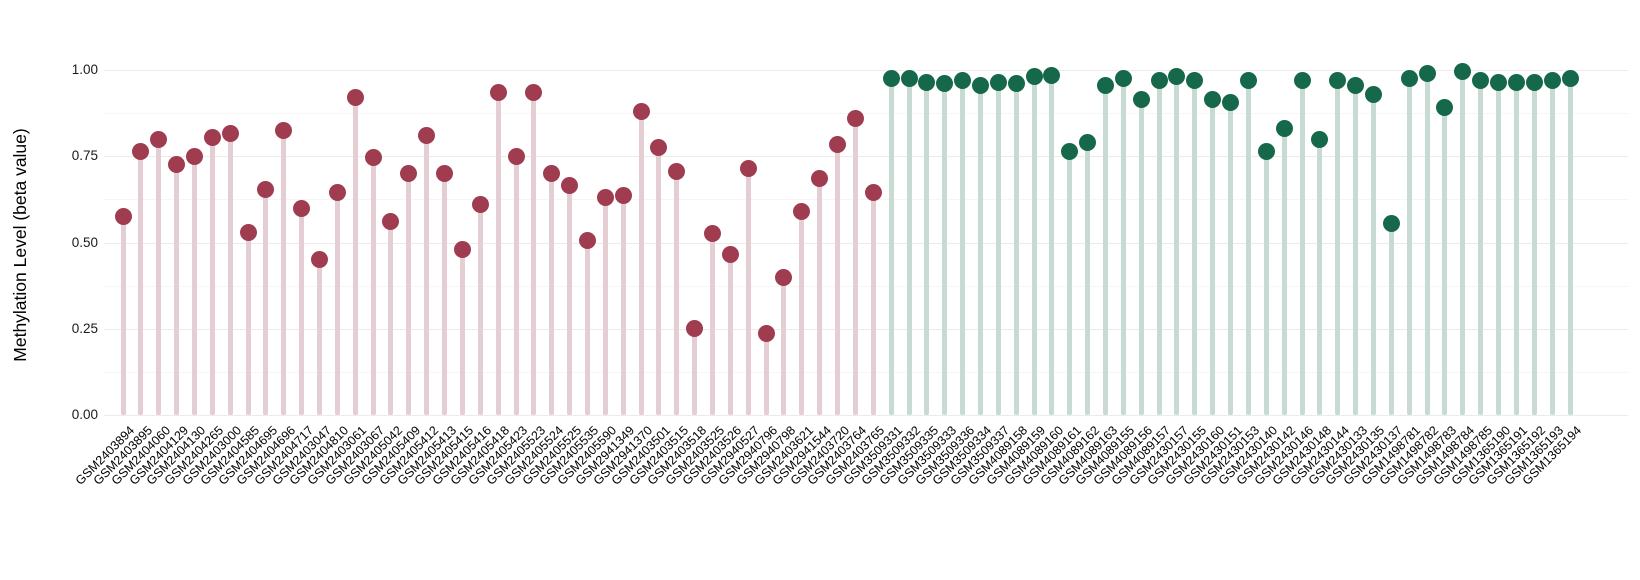 The width and height of the screenshot is (1640, 580). I want to click on y-axis-title: Methylation Level (beta value), so click(20, 245).